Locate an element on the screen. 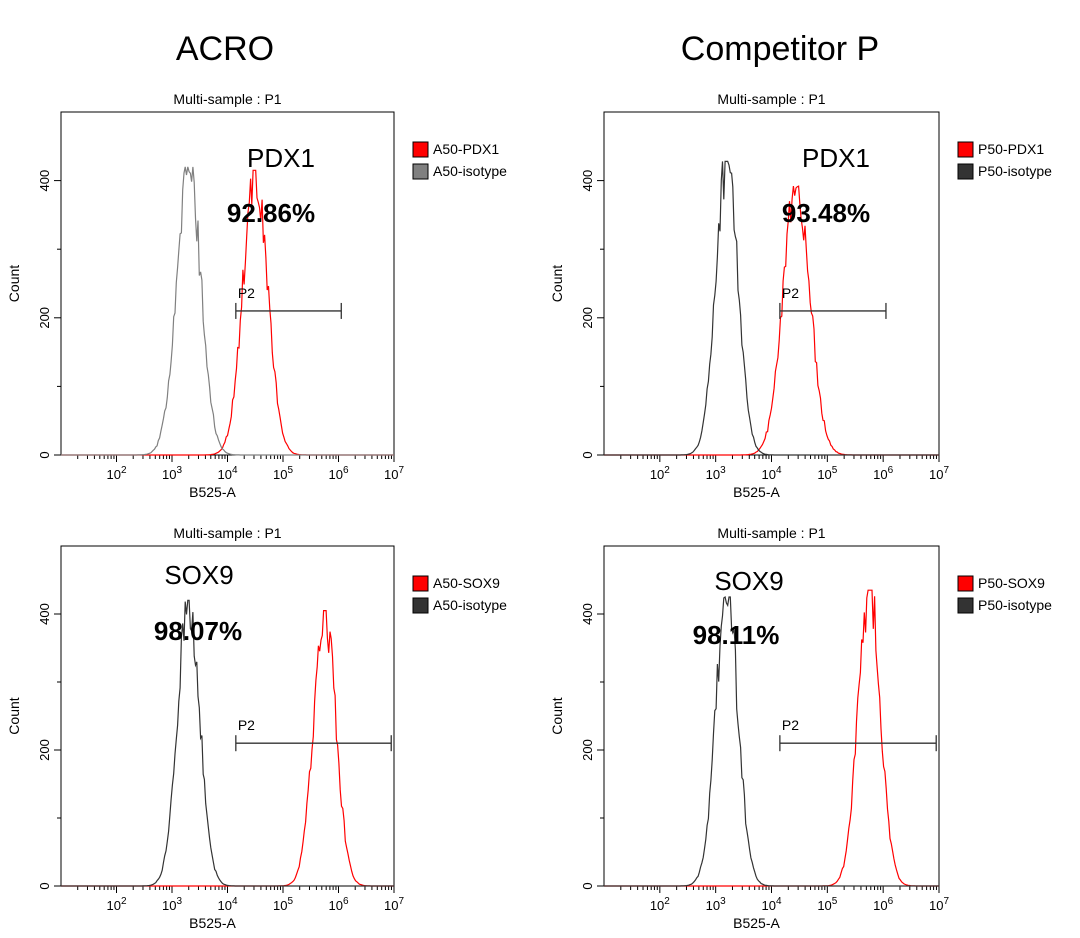  column-title-competitor-p: Competitor P is located at coordinates (780, 49).